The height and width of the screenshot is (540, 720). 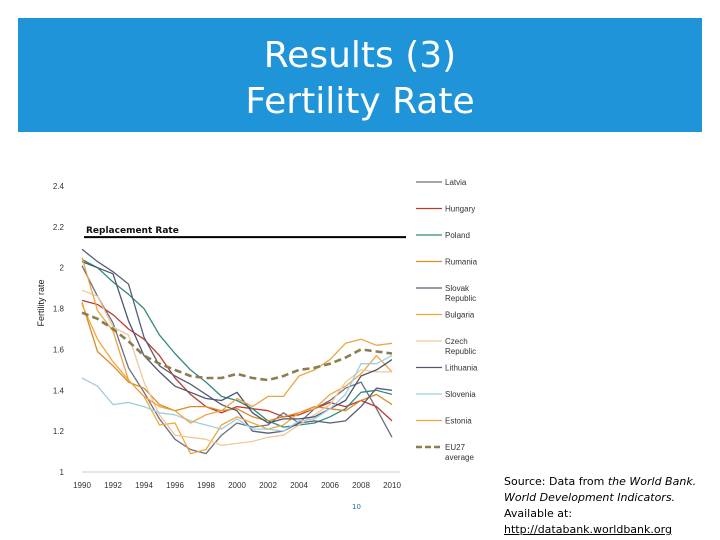 I want to click on y-tick-label: 1.4, so click(x=59, y=390).